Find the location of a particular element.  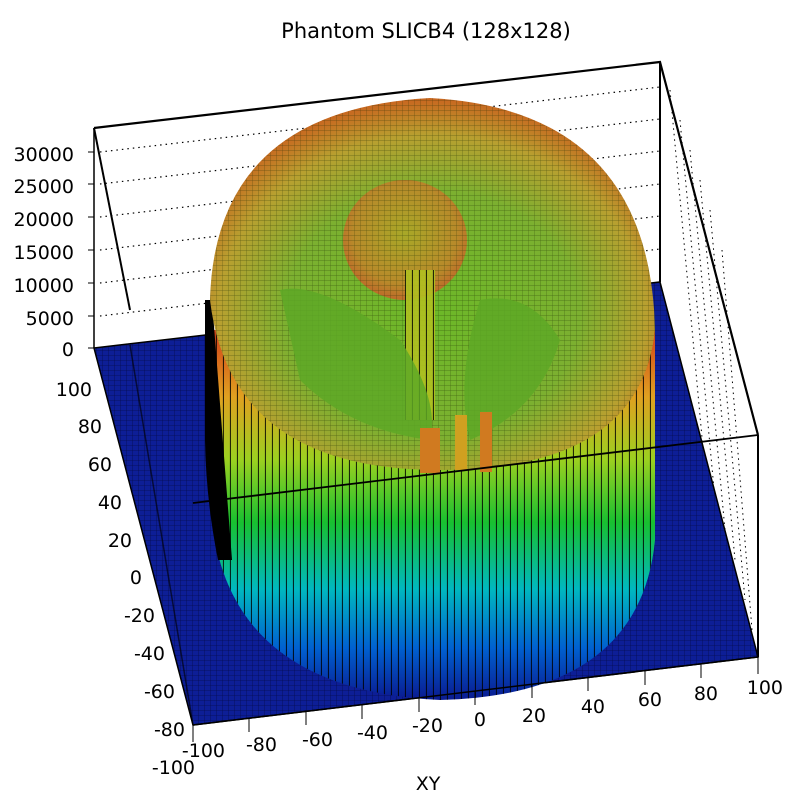

svg-text: 10000 is located at coordinates (44, 286).